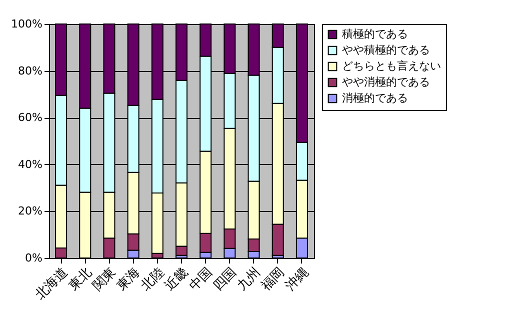 The height and width of the screenshot is (328, 513). I want to click on y-tick-label: 40%, so click(30, 164).